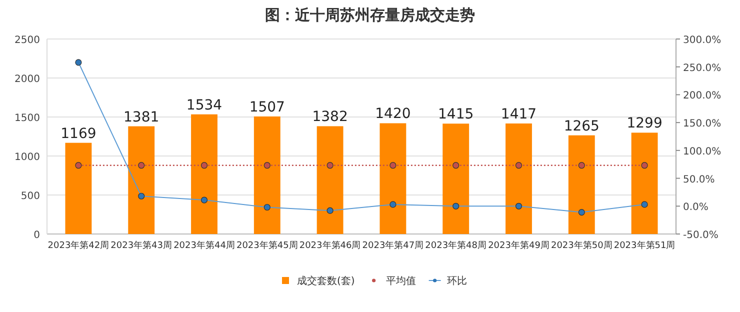 This screenshot has height=312, width=740. I want to click on data-label: 1507, so click(267, 107).